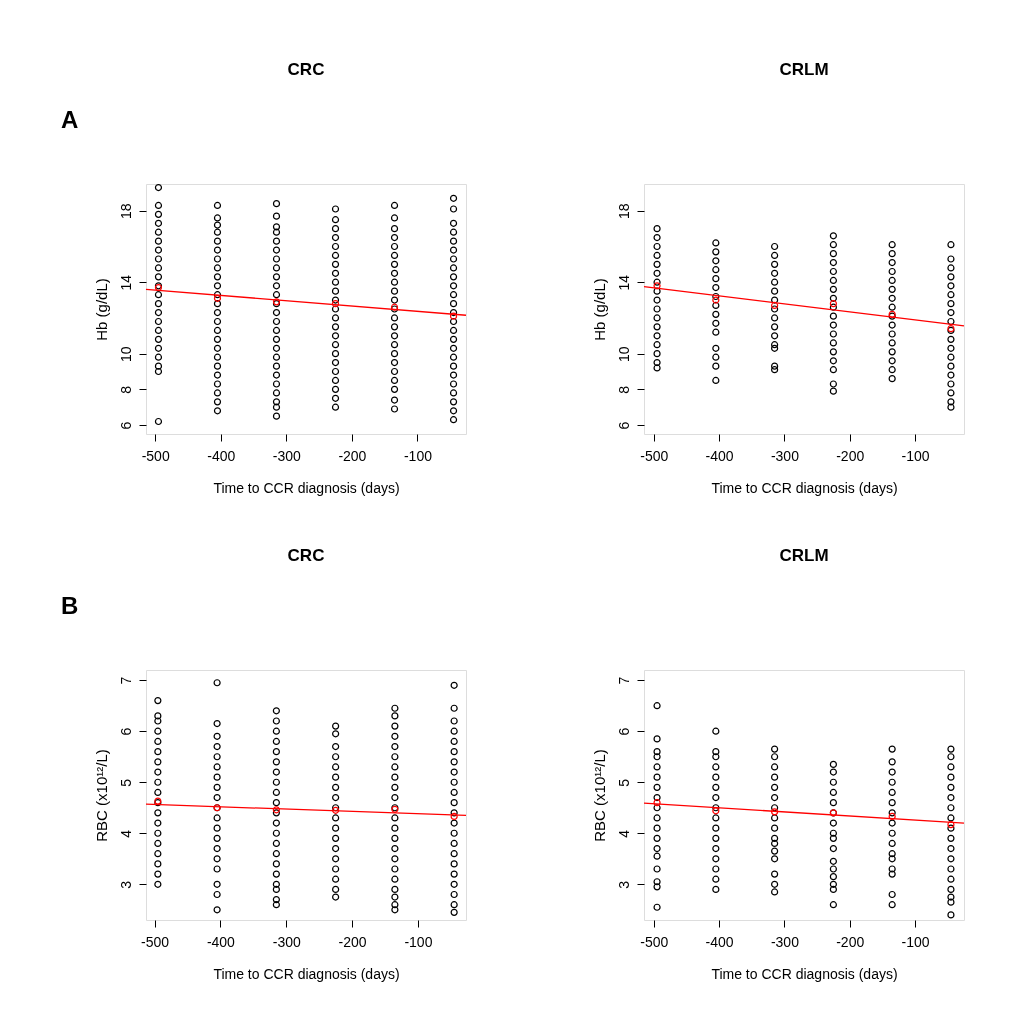 The width and height of the screenshot is (1023, 1021). I want to click on text: B, so click(70, 605).